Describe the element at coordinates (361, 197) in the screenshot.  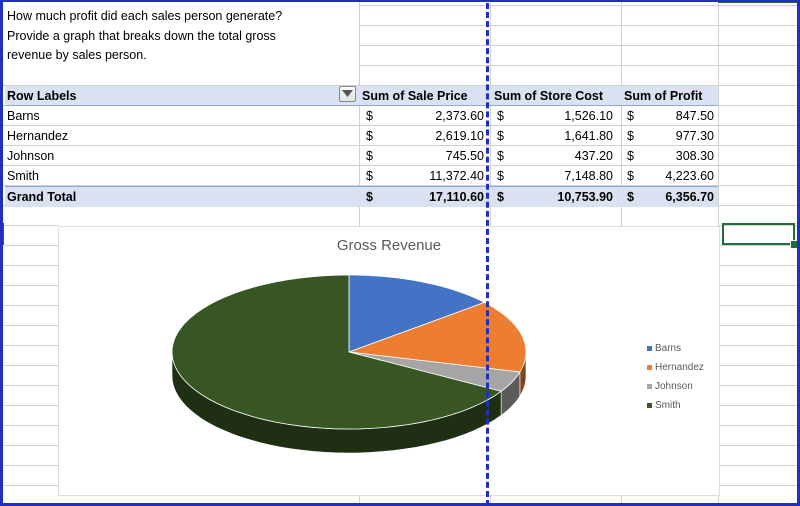
I see `pivot-total-band` at that location.